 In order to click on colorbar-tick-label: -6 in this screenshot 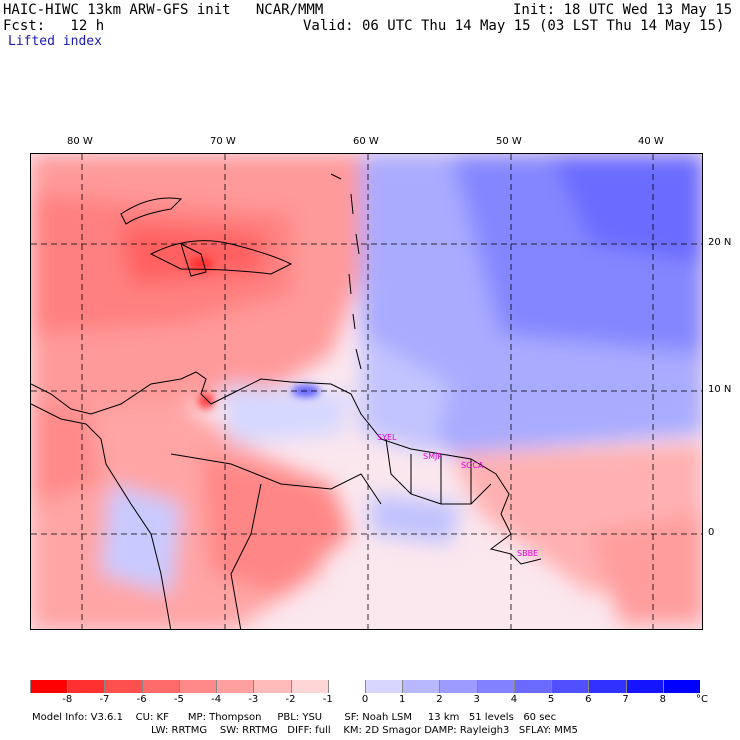, I will do `click(141, 699)`.